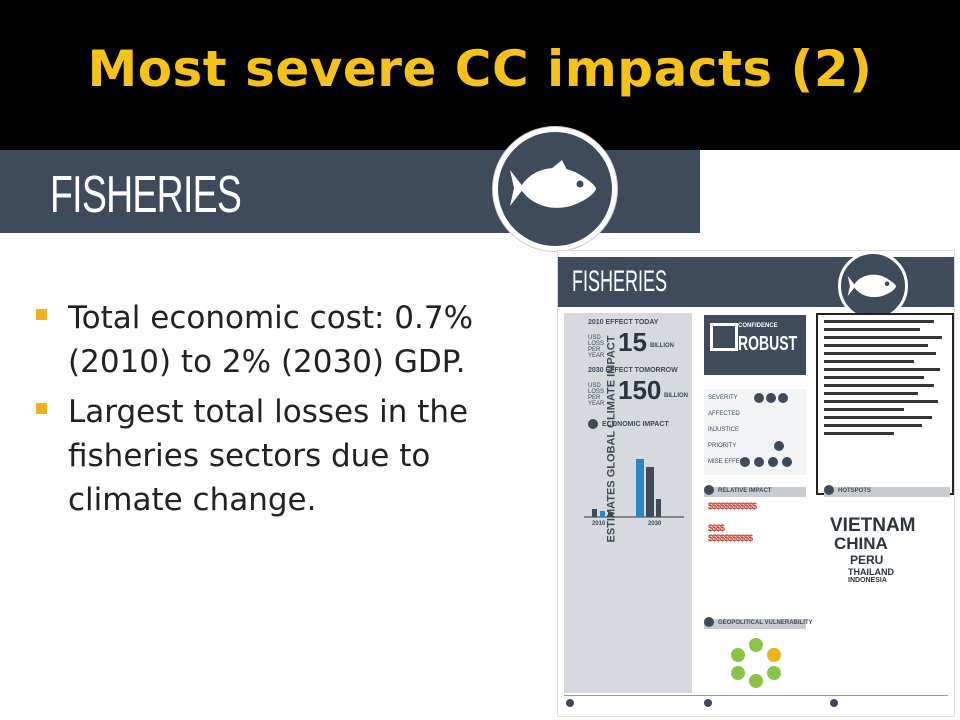 The image size is (960, 720). Describe the element at coordinates (829, 490) in the screenshot. I see `hotspots-icon` at that location.